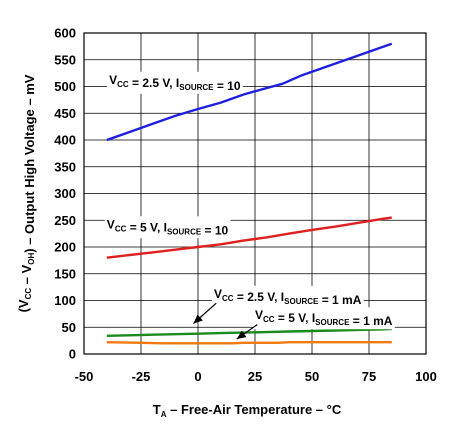  I want to click on x-tick-label: 50, so click(312, 376).